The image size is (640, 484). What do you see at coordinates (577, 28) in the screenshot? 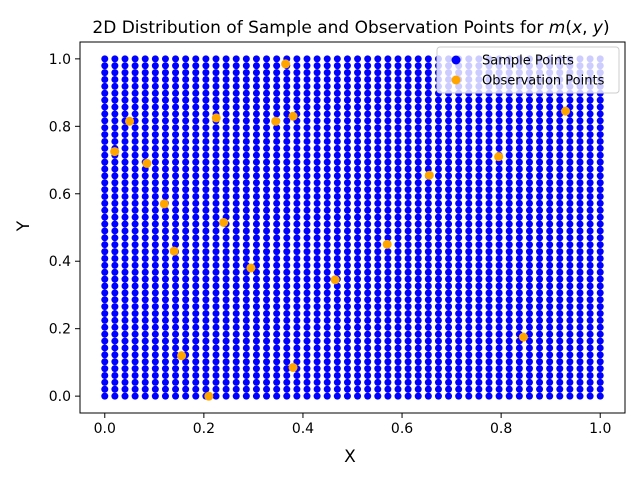
I see `title-x: x` at bounding box center [577, 28].